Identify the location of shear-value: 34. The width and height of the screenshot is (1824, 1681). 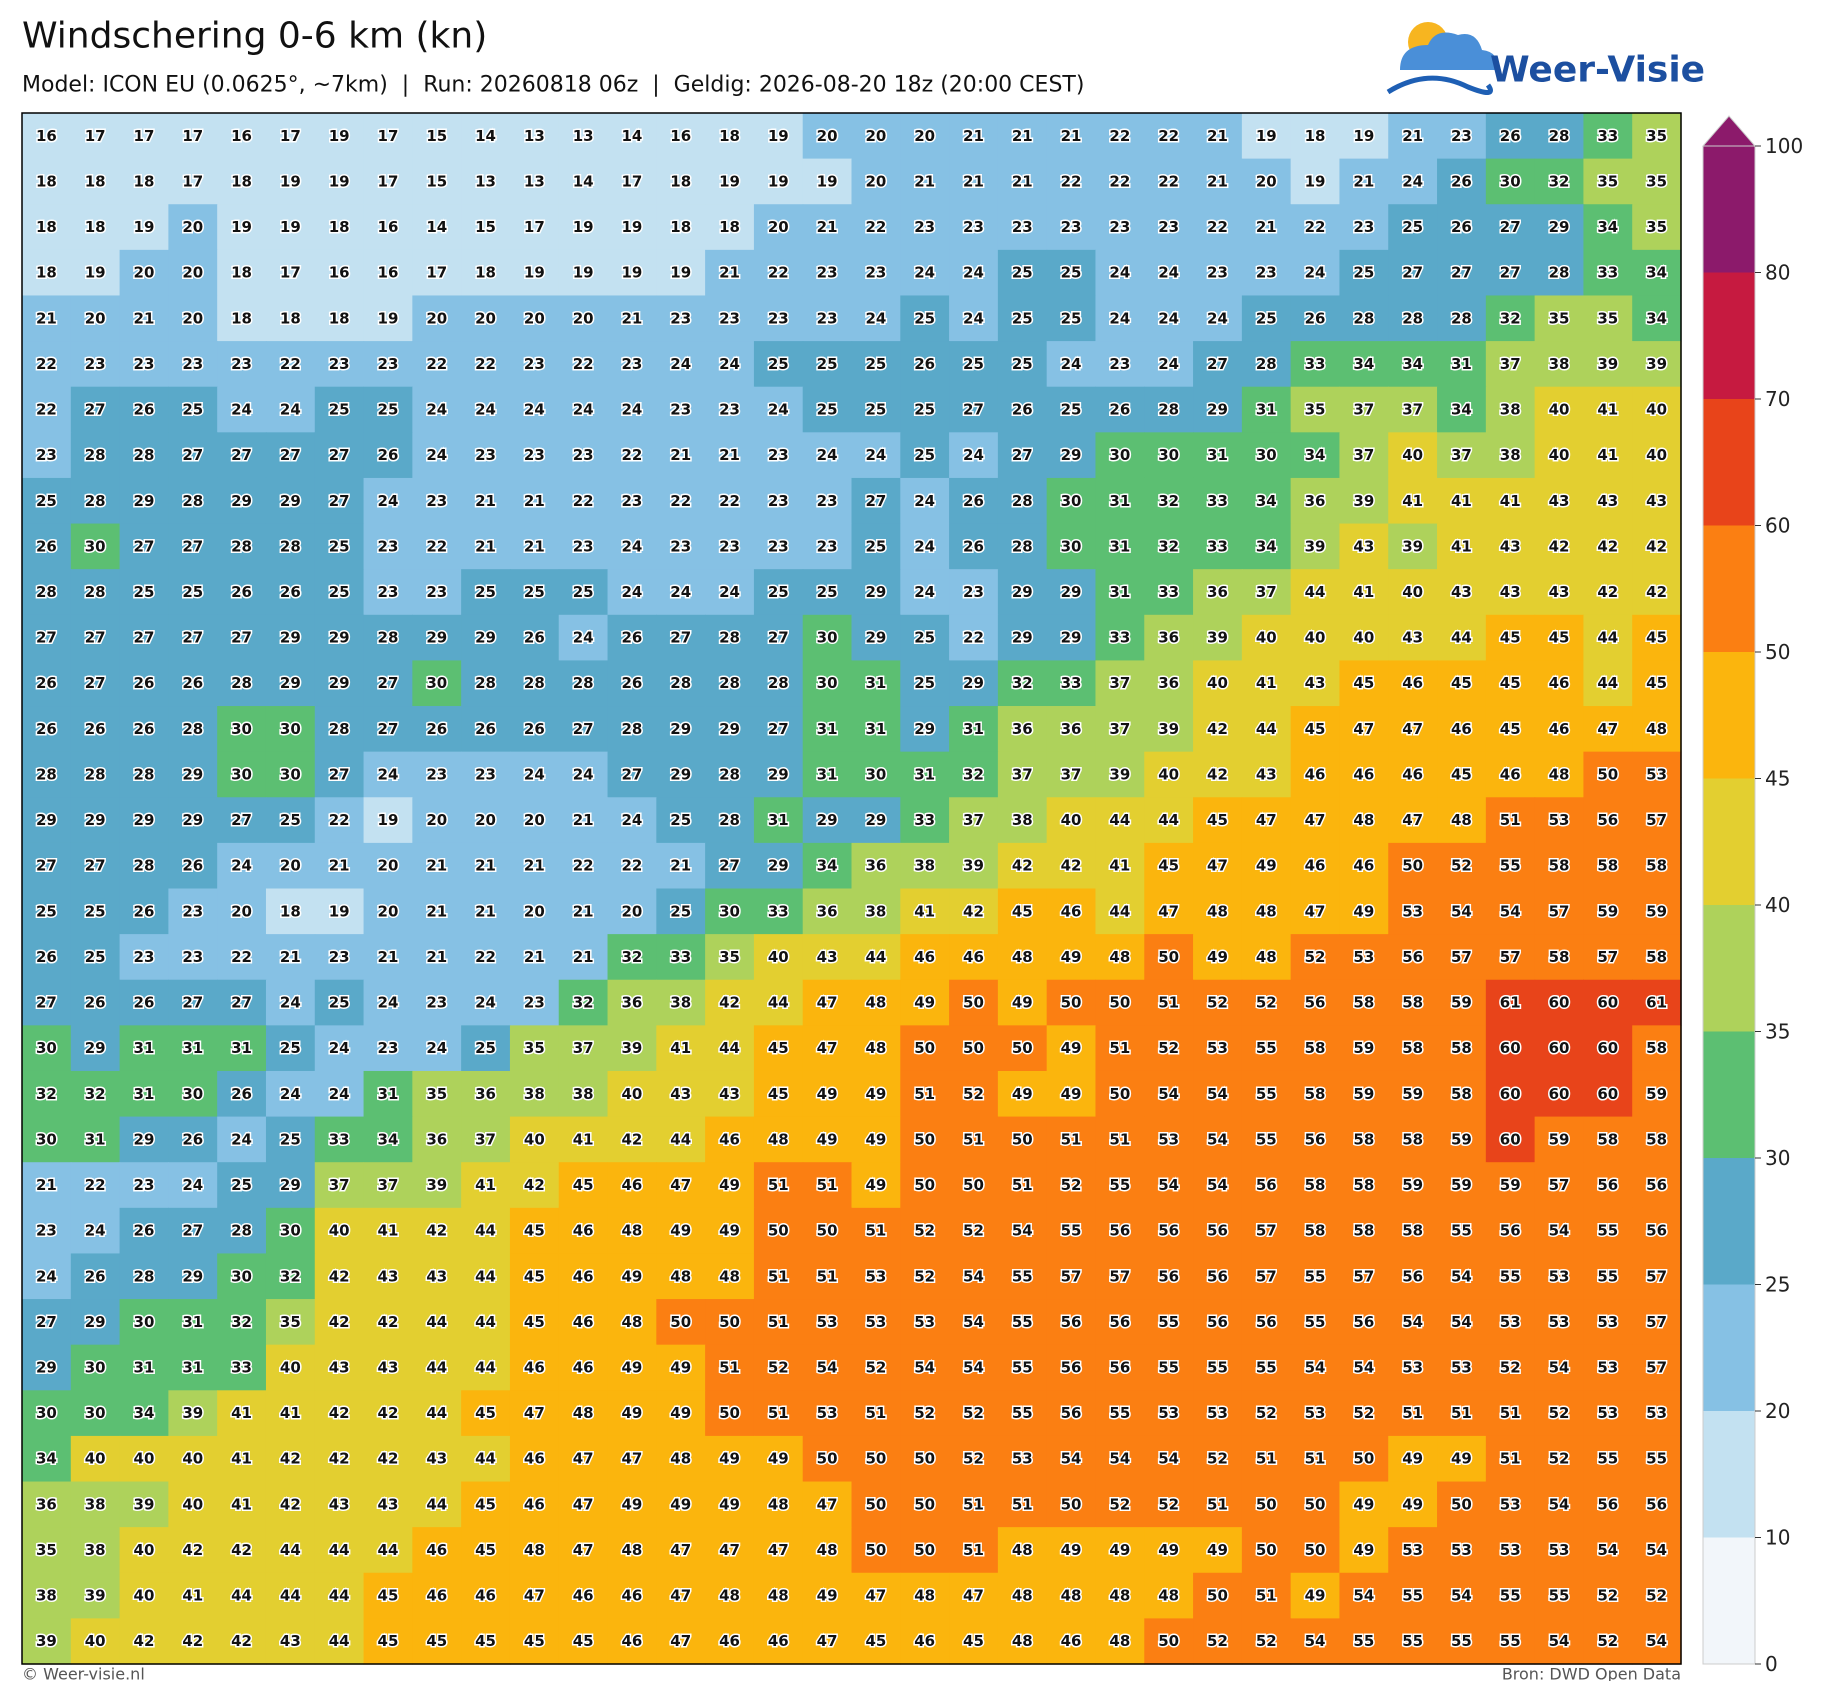
(1363, 364).